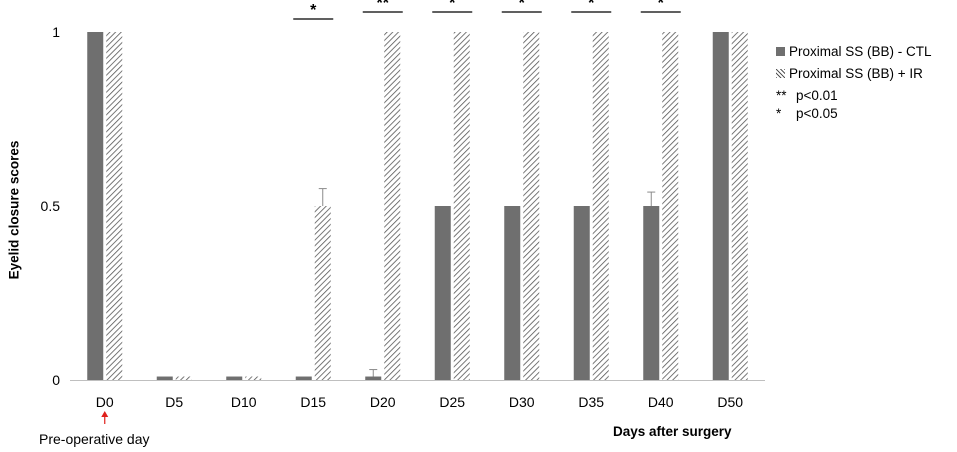 The image size is (957, 452). What do you see at coordinates (303, 378) in the screenshot?
I see `bar-ctl-D15` at bounding box center [303, 378].